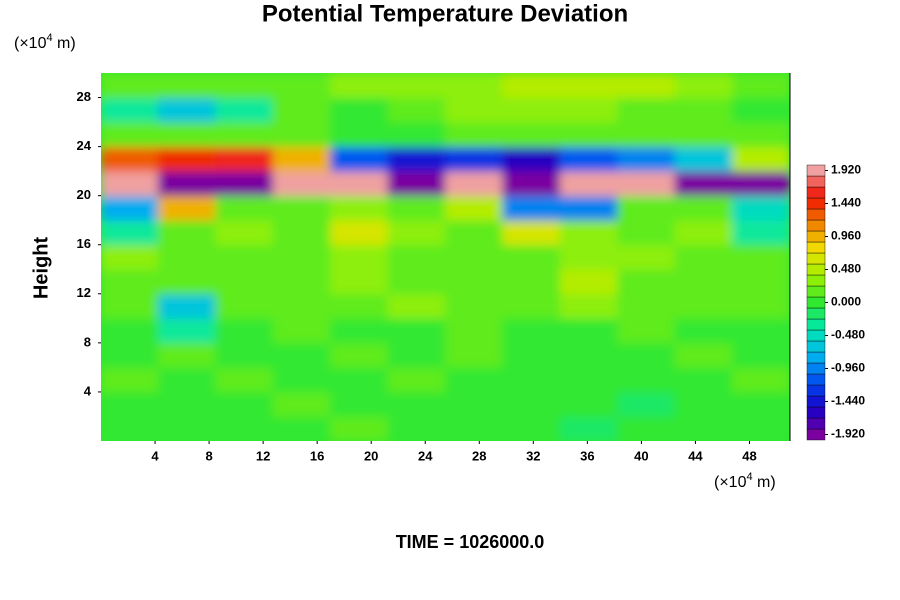 This screenshot has height=600, width=900. What do you see at coordinates (749, 455) in the screenshot?
I see `x-tick-label: 48` at bounding box center [749, 455].